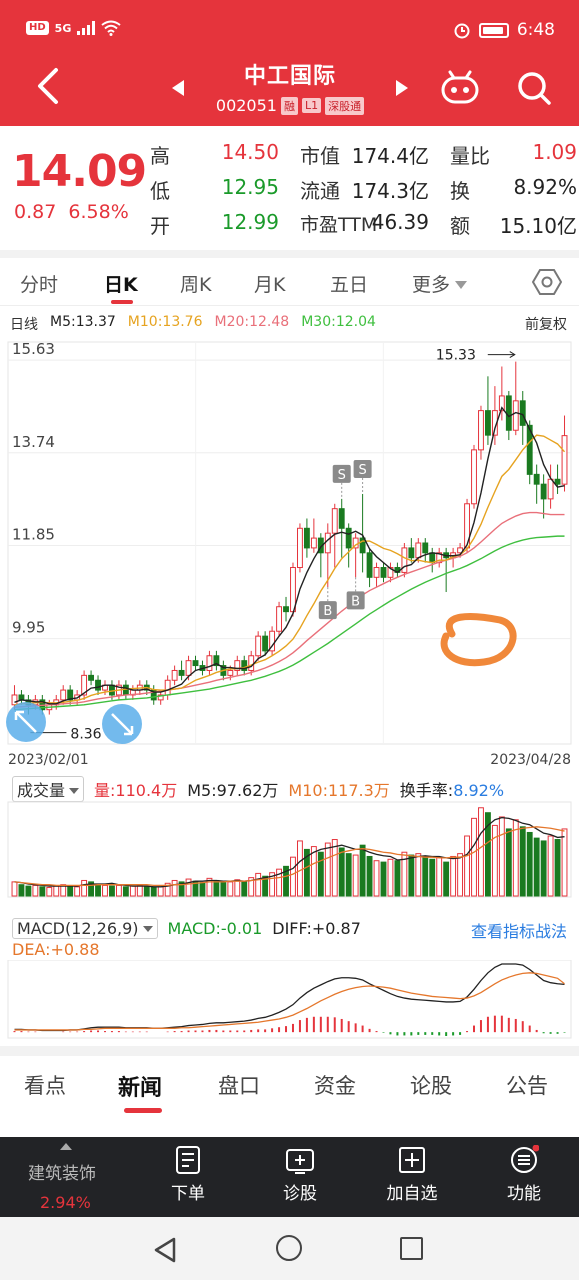  Describe the element at coordinates (460, 88) in the screenshot. I see `assistant-robot-icon` at that location.